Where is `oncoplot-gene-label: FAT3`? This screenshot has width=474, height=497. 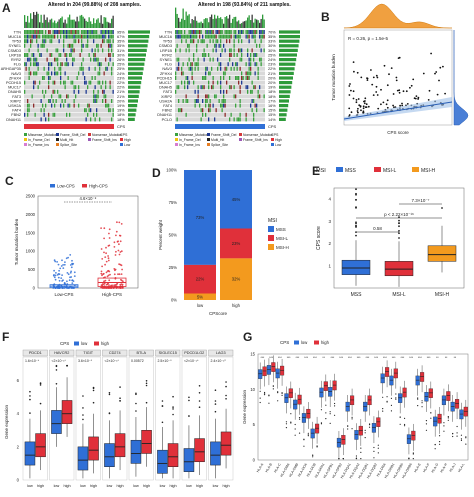 oncoplot-gene-label: FAT3 is located at coordinates (167, 92).